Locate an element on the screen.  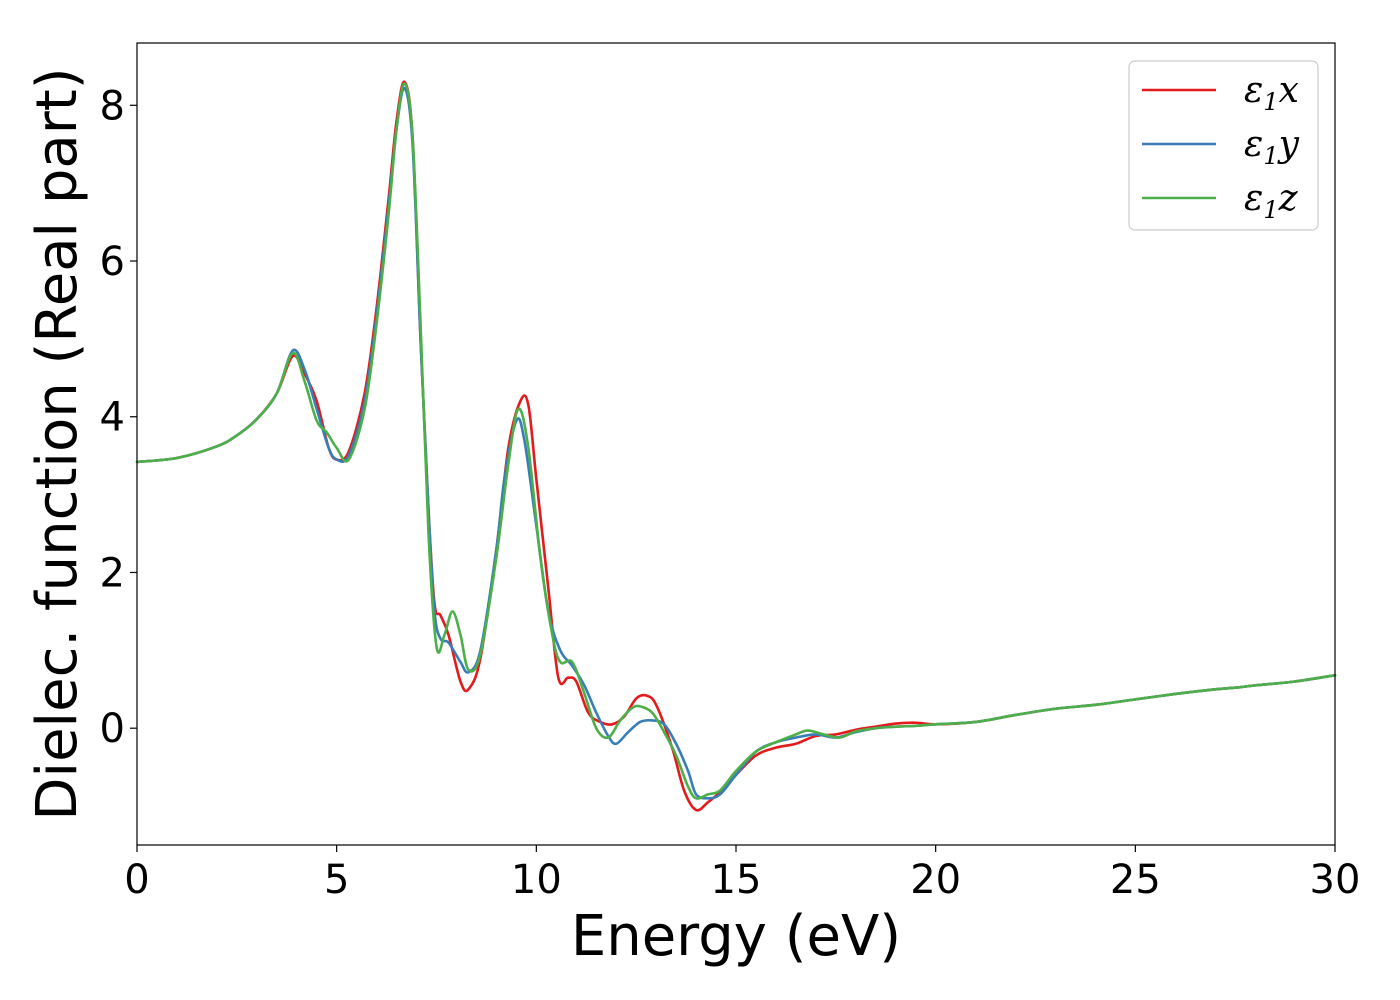
legend-label: ε1y is located at coordinates (1272, 147).